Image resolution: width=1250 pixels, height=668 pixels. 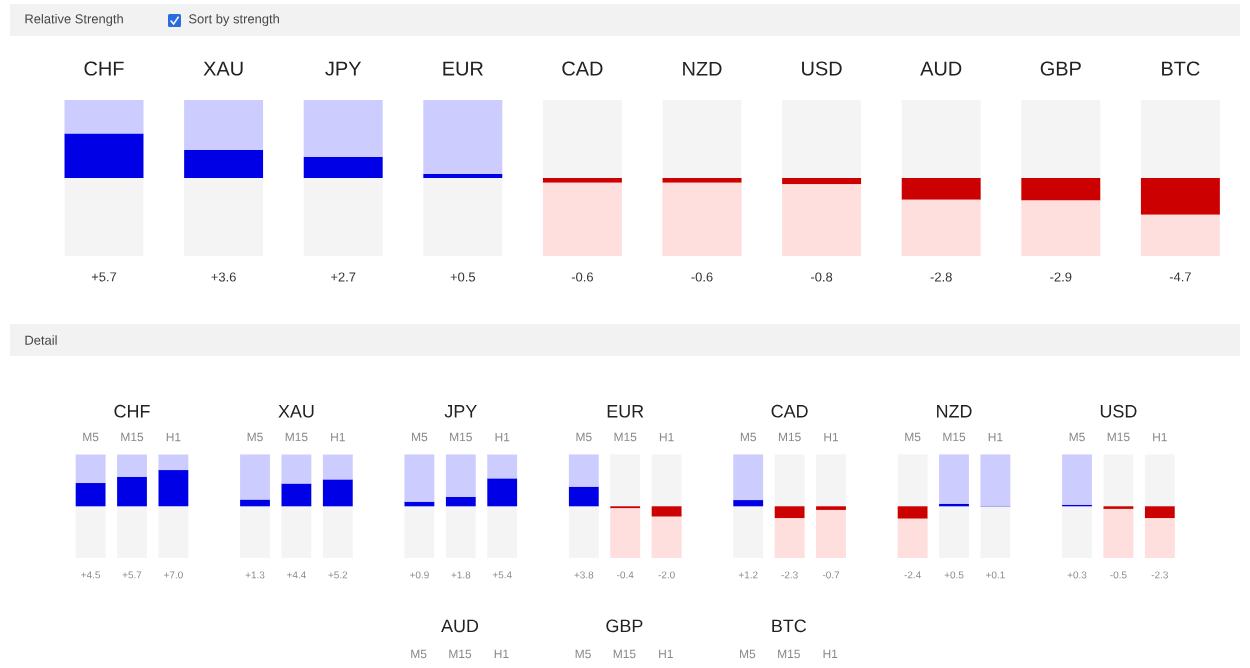 I want to click on x-tick-label: EUR, so click(x=463, y=68).